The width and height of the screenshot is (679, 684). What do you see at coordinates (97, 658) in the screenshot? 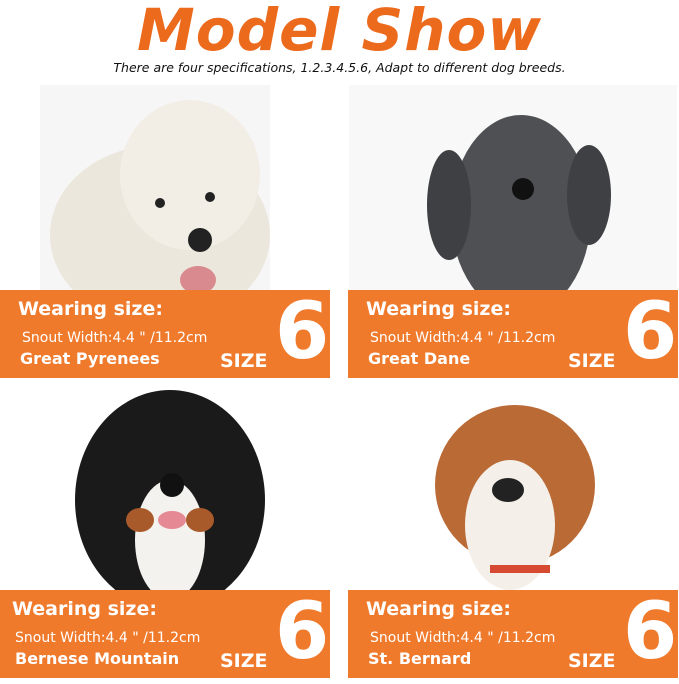
I see `breed-name: Bernese Mountain` at bounding box center [97, 658].